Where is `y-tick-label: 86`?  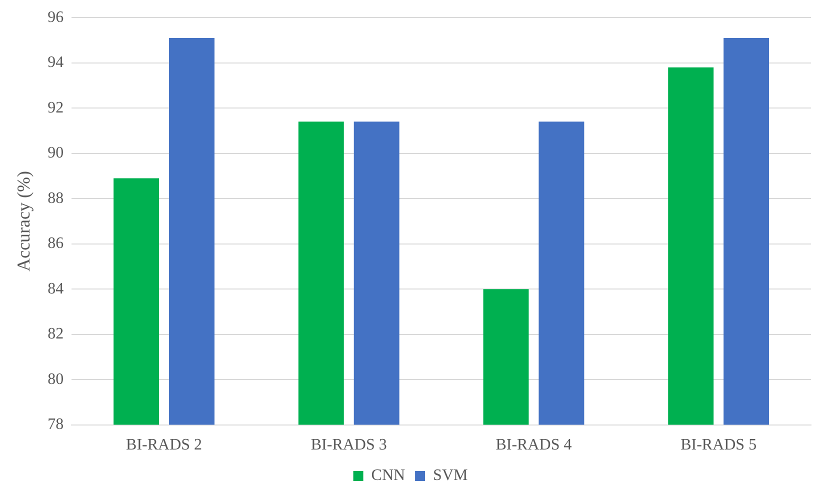
y-tick-label: 86 is located at coordinates (56, 243).